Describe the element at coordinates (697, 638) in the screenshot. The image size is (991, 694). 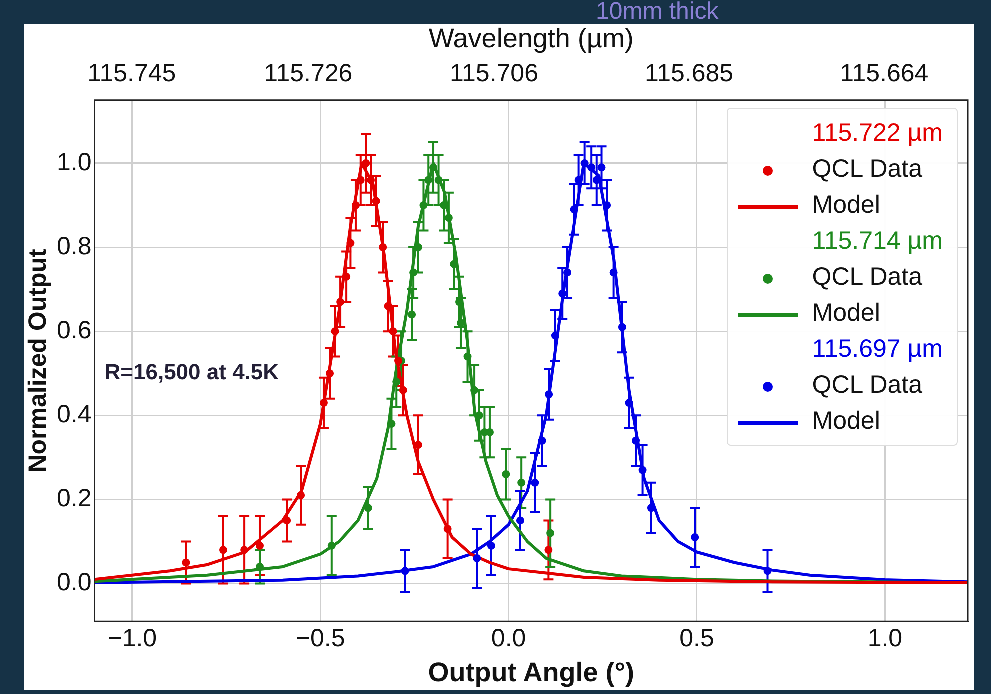
I see `x-tick-label: 0.5` at that location.